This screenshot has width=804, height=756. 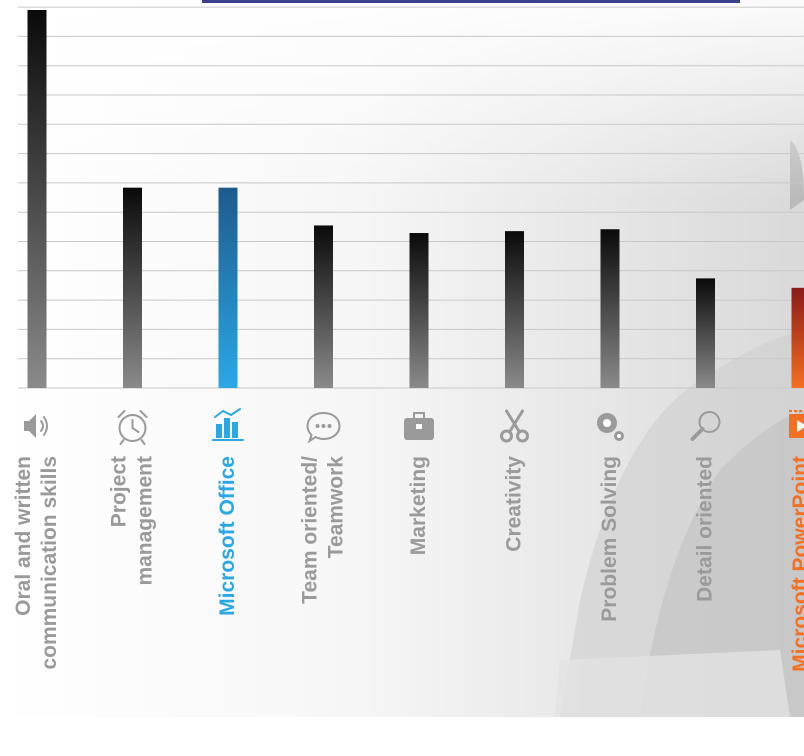 I want to click on category-label-line: Team oriented/, so click(x=311, y=530).